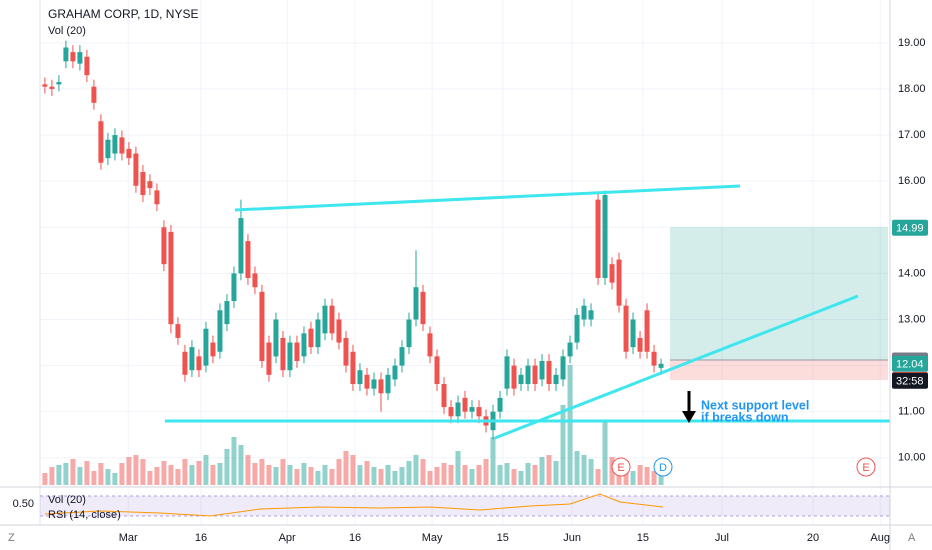 The height and width of the screenshot is (550, 932). I want to click on toolbar-button: Z, so click(11, 538).